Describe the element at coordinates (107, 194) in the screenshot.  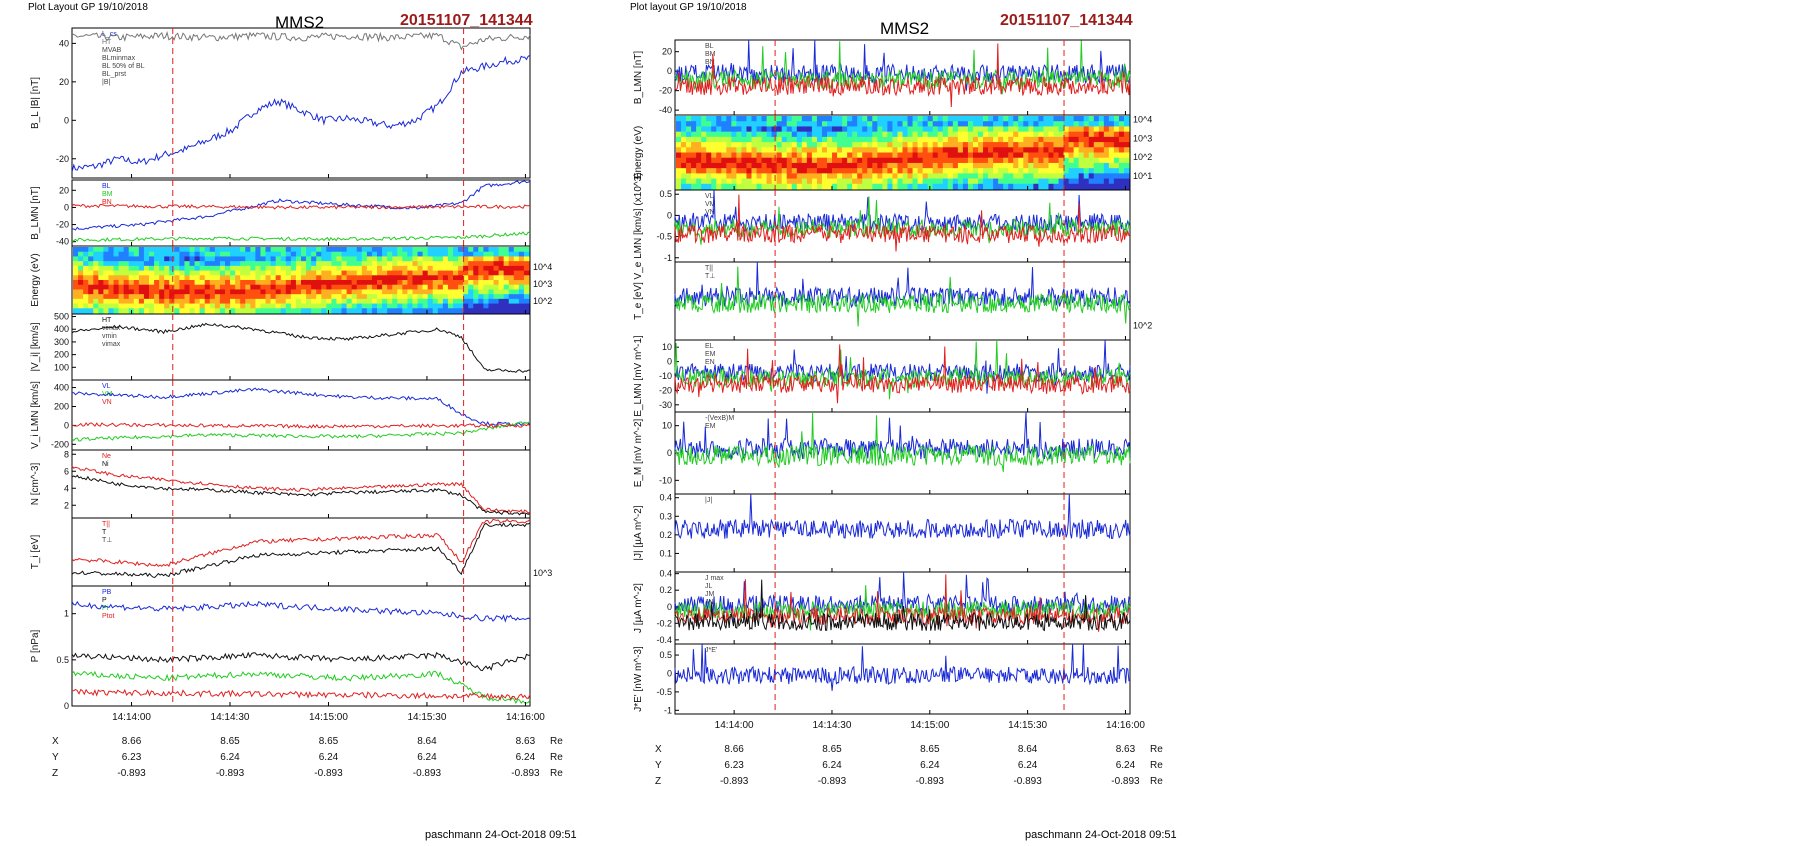
I see `legend-entry: BM` at that location.